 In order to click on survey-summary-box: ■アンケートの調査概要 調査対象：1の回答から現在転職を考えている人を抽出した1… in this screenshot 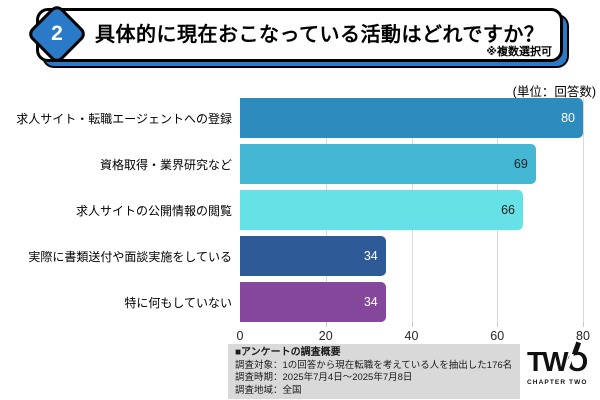, I will do `click(374, 371)`.